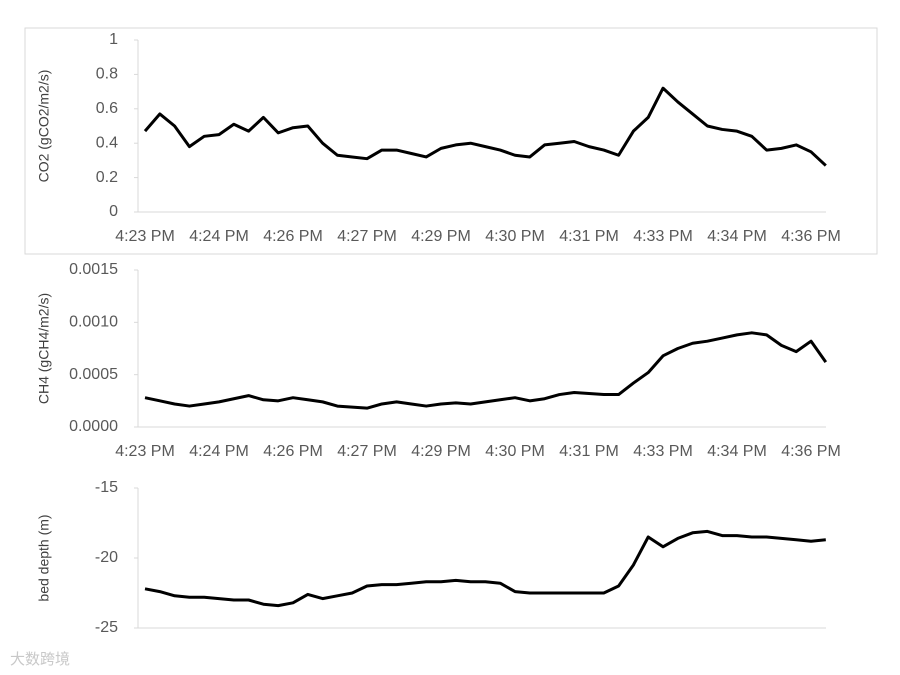 The width and height of the screenshot is (900, 675). What do you see at coordinates (44, 126) in the screenshot?
I see `y-axis-title: CO2 (gCO2/m2/s)` at bounding box center [44, 126].